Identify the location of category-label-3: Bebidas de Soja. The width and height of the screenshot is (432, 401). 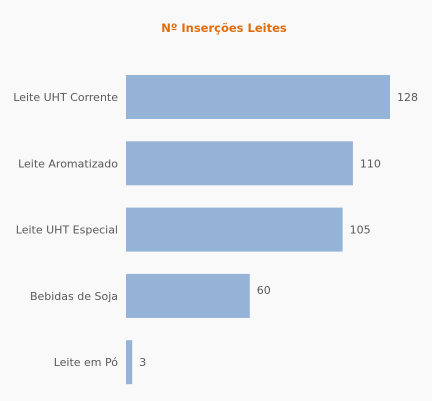
(74, 296).